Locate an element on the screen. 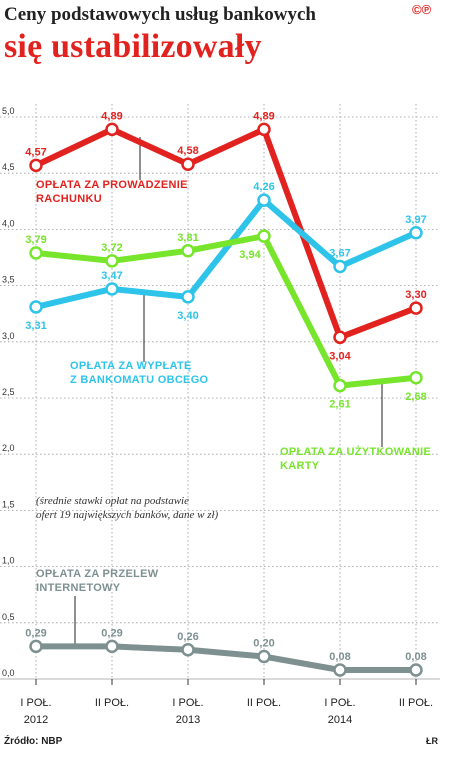  y-tick-label: 3,5 is located at coordinates (8, 280).